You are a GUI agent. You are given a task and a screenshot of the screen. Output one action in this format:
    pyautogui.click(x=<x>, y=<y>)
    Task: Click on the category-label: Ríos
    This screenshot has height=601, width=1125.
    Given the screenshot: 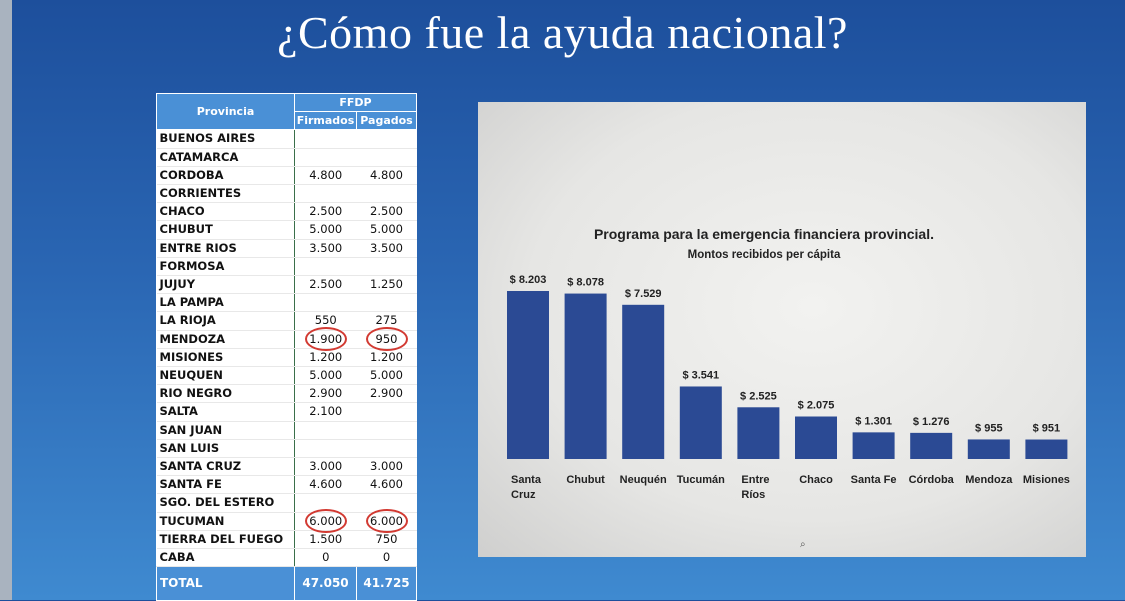 What is the action you would take?
    pyautogui.click(x=753, y=495)
    